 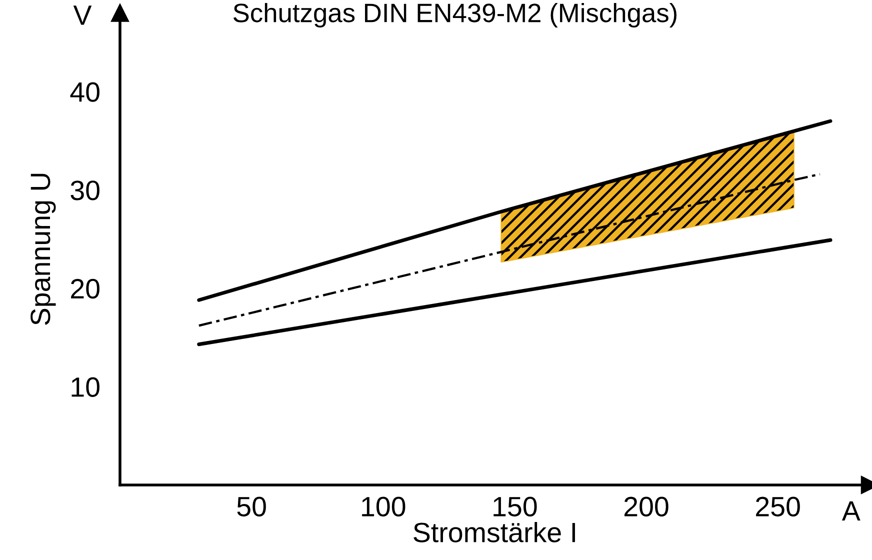 What do you see at coordinates (778, 506) in the screenshot?
I see `x-tick-label: 250` at bounding box center [778, 506].